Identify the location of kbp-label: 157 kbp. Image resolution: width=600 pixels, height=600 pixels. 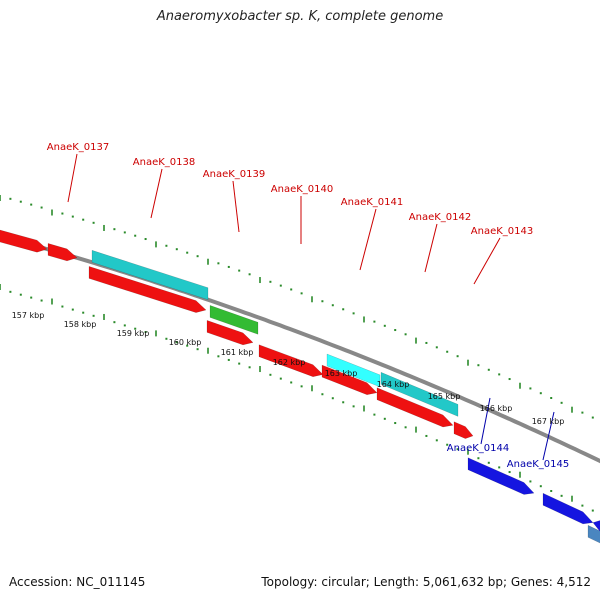
(28, 315).